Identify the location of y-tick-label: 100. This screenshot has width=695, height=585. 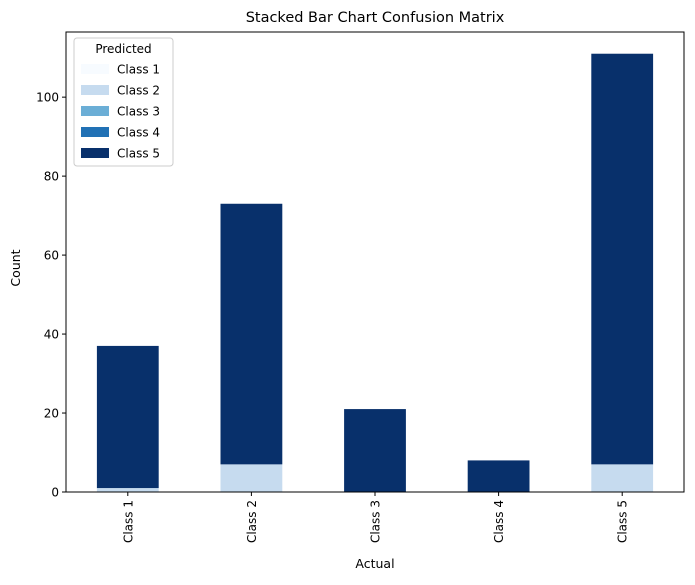
(47, 98).